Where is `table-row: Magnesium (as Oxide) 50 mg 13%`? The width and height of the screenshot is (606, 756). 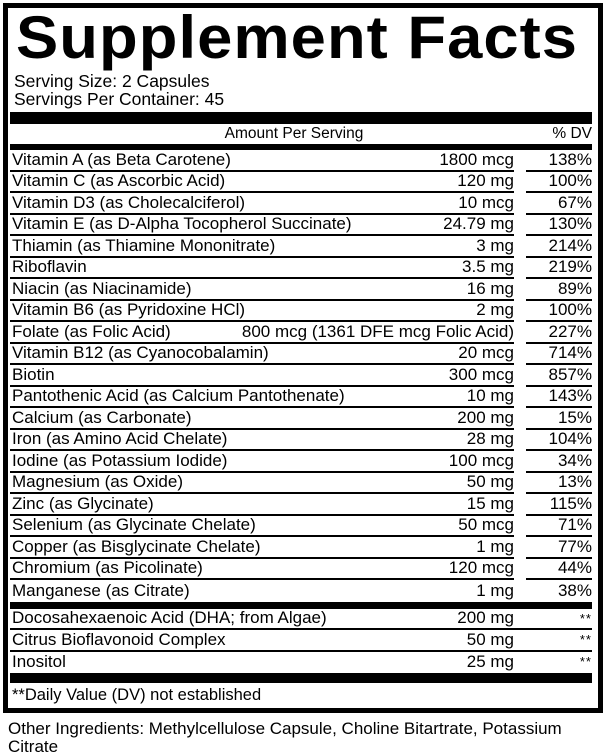 table-row: Magnesium (as Oxide) 50 mg 13% is located at coordinates (301, 483).